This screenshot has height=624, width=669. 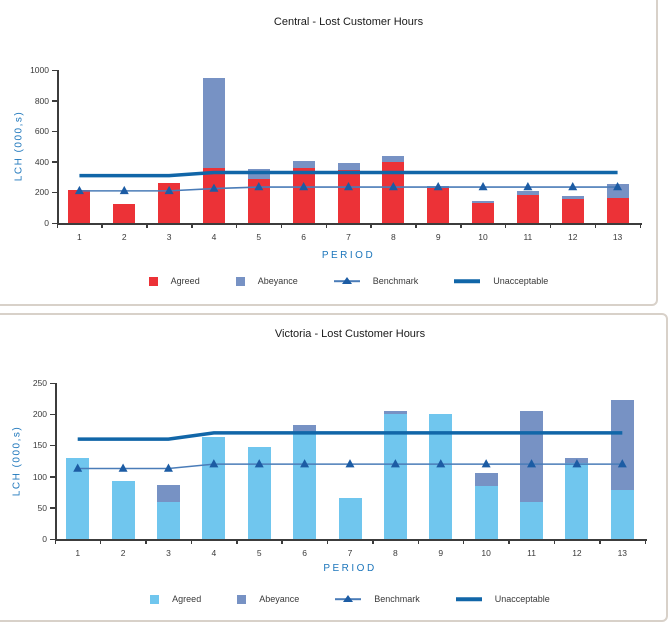 I want to click on x-tick-label: 2, so click(x=124, y=237).